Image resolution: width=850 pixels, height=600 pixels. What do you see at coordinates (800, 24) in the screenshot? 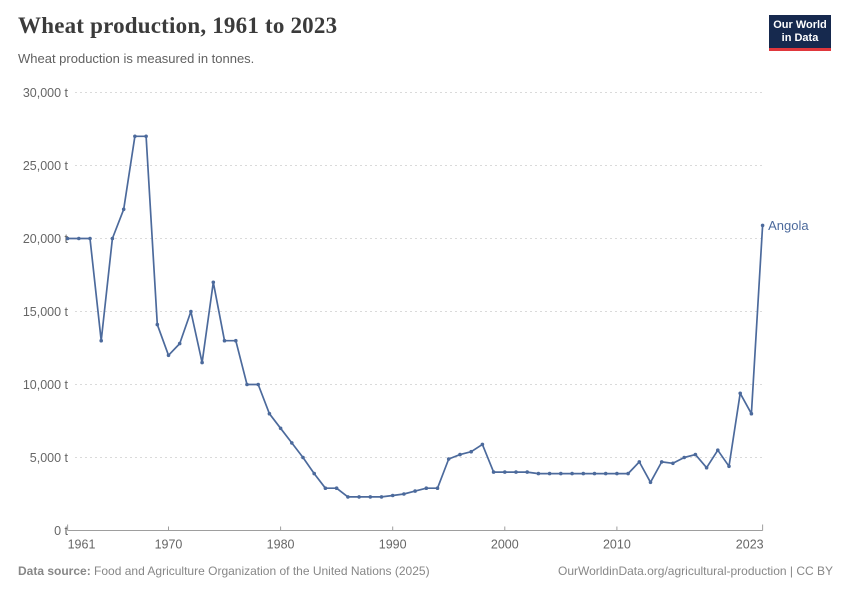
I see `owid-logo-line1: Our World` at bounding box center [800, 24].